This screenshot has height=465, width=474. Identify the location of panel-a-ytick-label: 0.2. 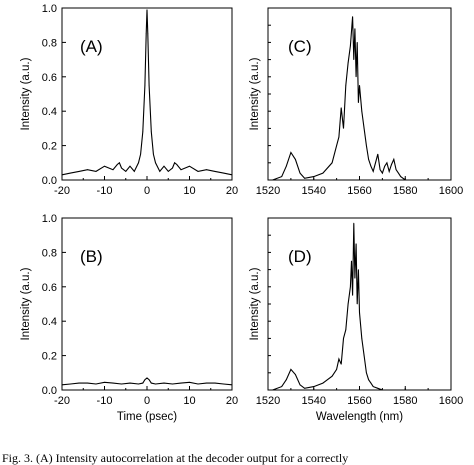
(49, 147).